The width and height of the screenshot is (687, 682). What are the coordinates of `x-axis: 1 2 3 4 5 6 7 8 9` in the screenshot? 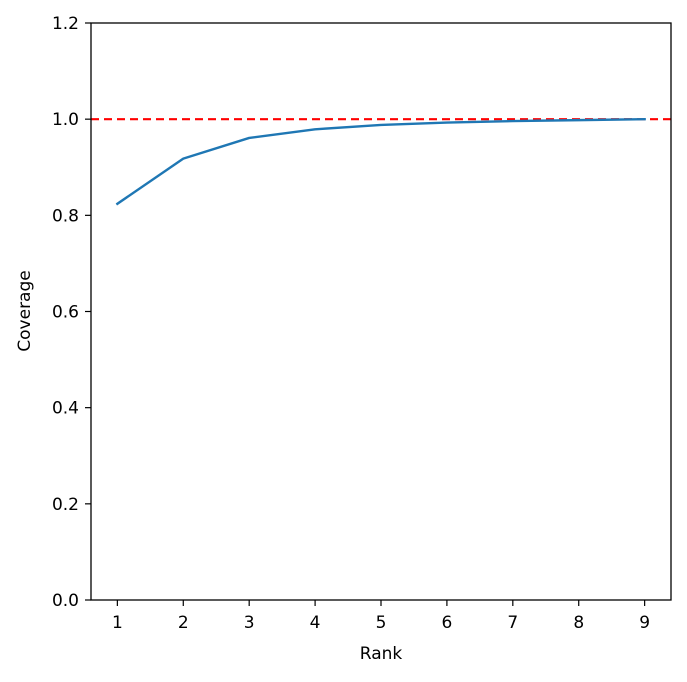 It's located at (381, 616).